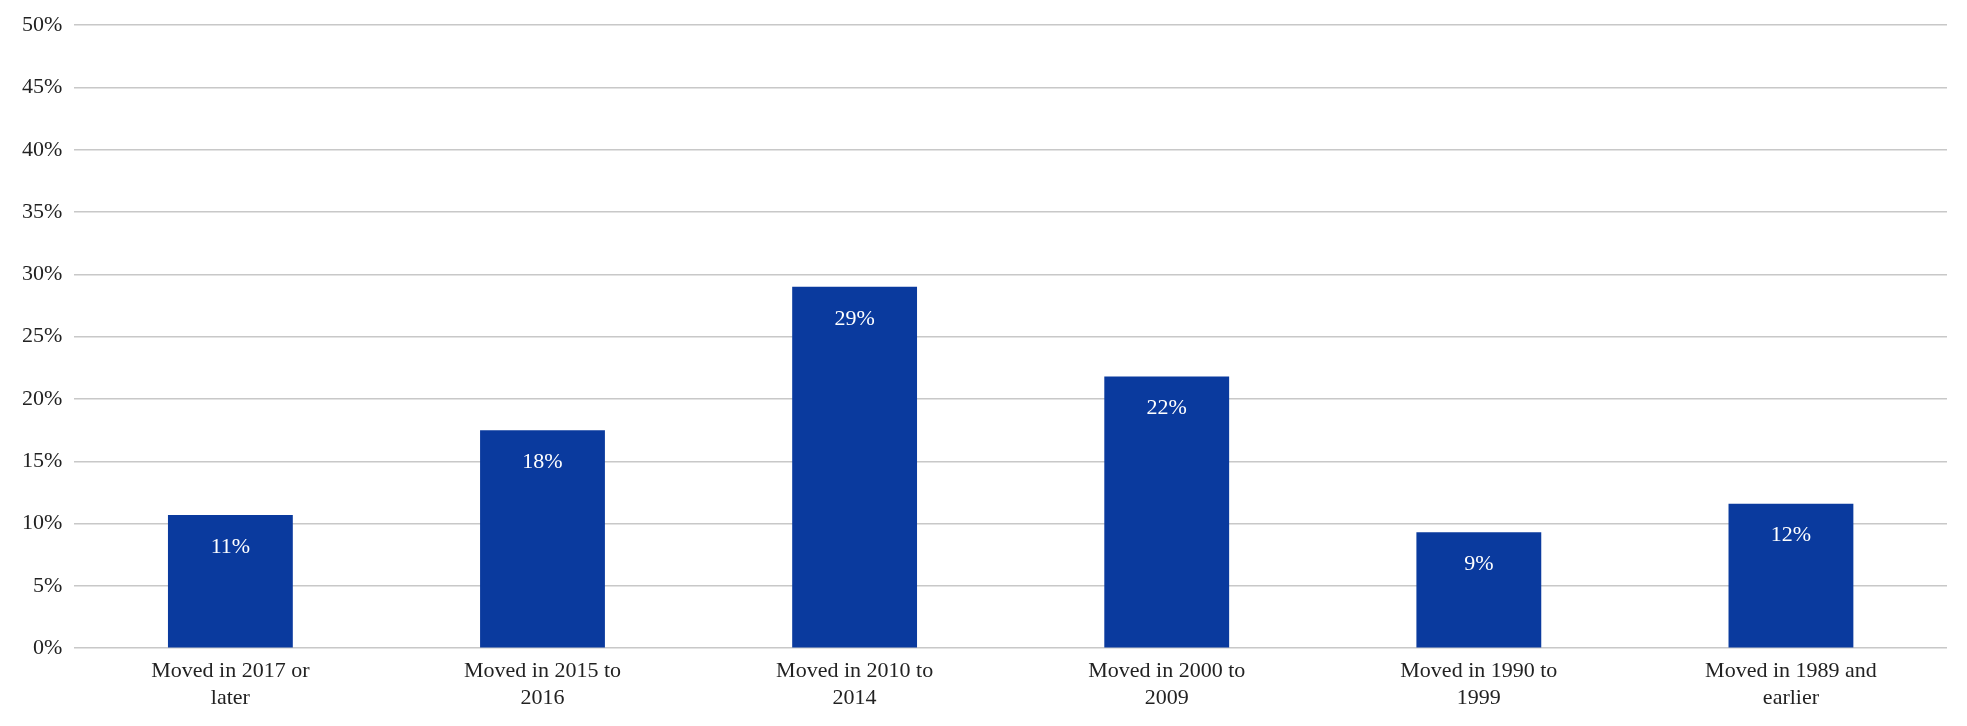  What do you see at coordinates (854, 317) in the screenshot?
I see `data-label: 29%` at bounding box center [854, 317].